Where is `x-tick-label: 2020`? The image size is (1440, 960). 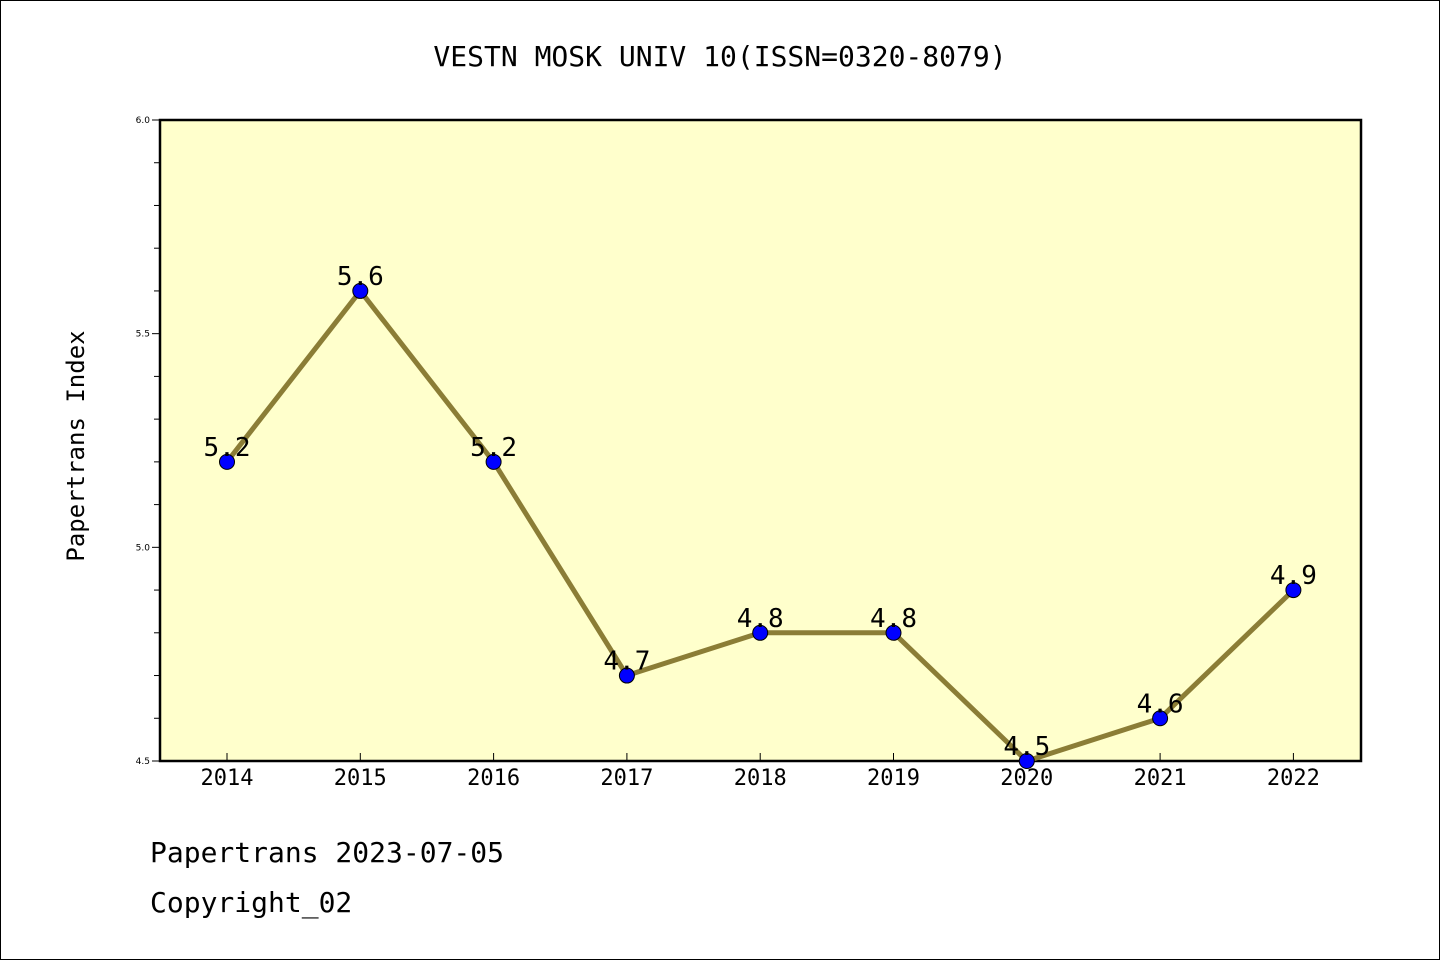
x-tick-label: 2020 is located at coordinates (1026, 778).